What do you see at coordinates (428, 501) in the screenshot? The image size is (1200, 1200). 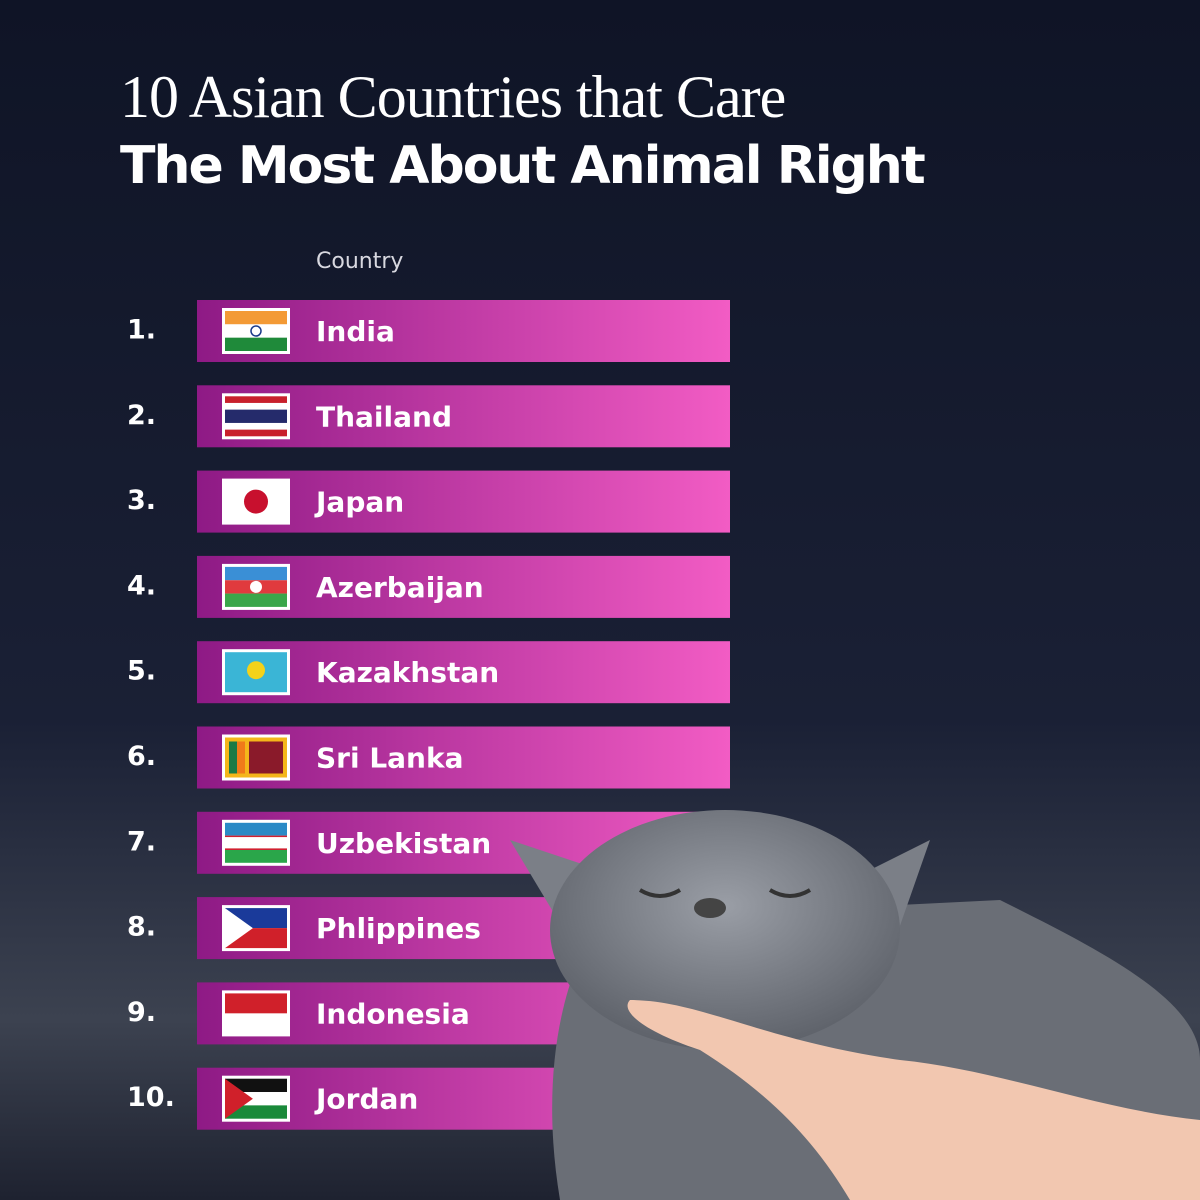 I see `rank-row: 3. Japan` at bounding box center [428, 501].